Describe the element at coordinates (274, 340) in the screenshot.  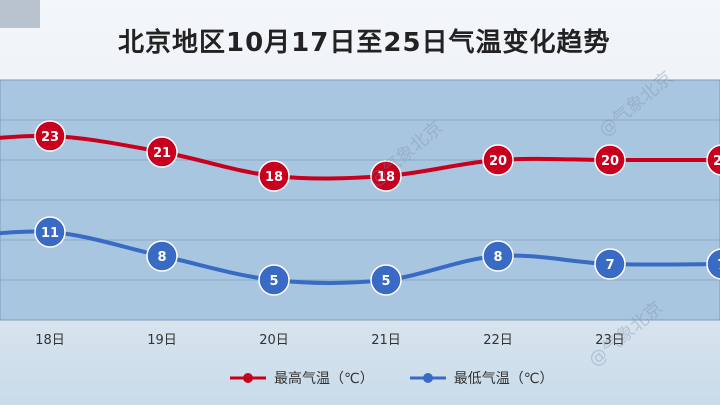
I see `x-tick-label: 20日` at that location.